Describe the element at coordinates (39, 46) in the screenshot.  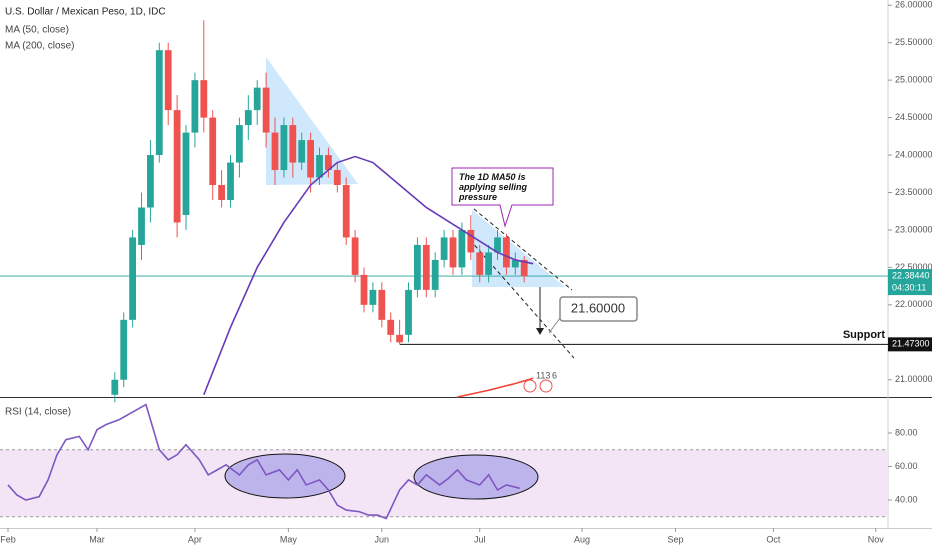
I see `legend-entry: MA (200, close)` at that location.